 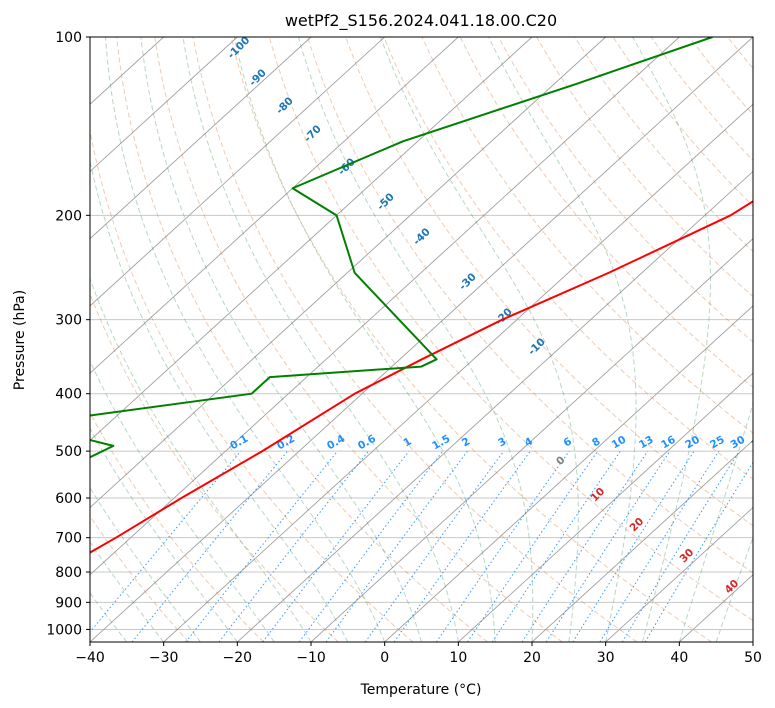 What do you see at coordinates (258, 78) in the screenshot?
I see `dry-adiabat-label: -90` at bounding box center [258, 78].